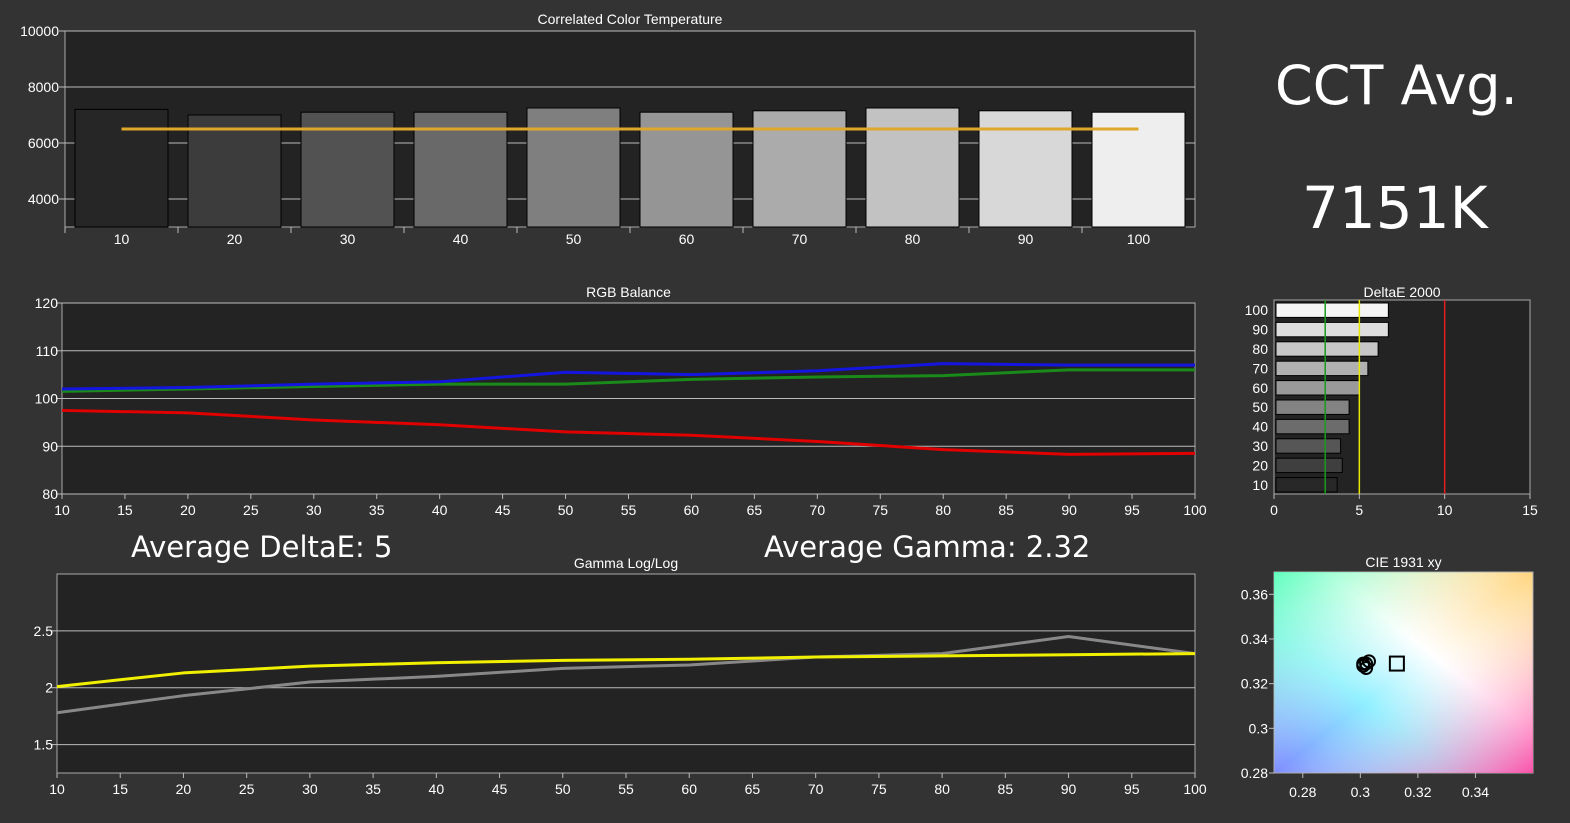 Image resolution: width=1570 pixels, height=823 pixels. I want to click on rgb-x-tick-label: 25, so click(251, 510).